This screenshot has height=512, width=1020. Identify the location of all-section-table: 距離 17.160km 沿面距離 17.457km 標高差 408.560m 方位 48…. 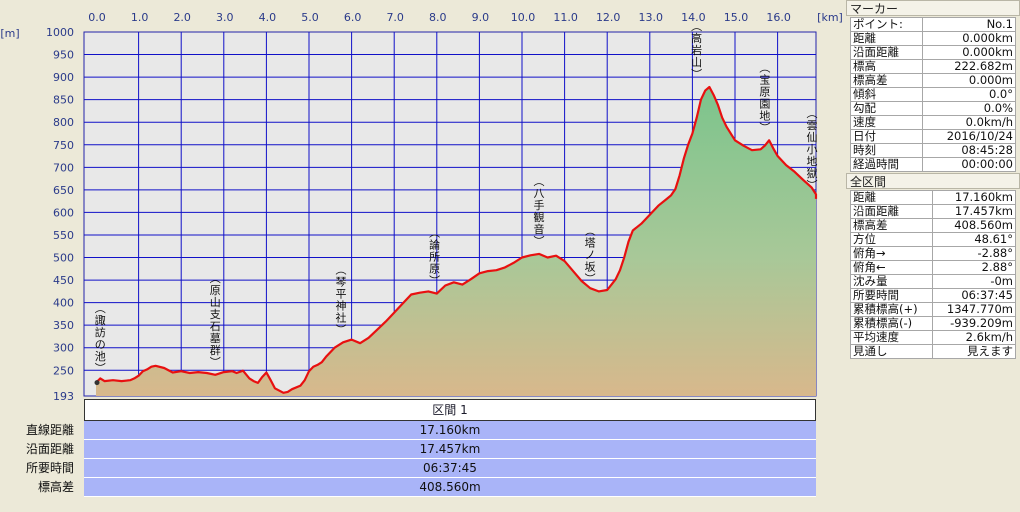
(933, 274).